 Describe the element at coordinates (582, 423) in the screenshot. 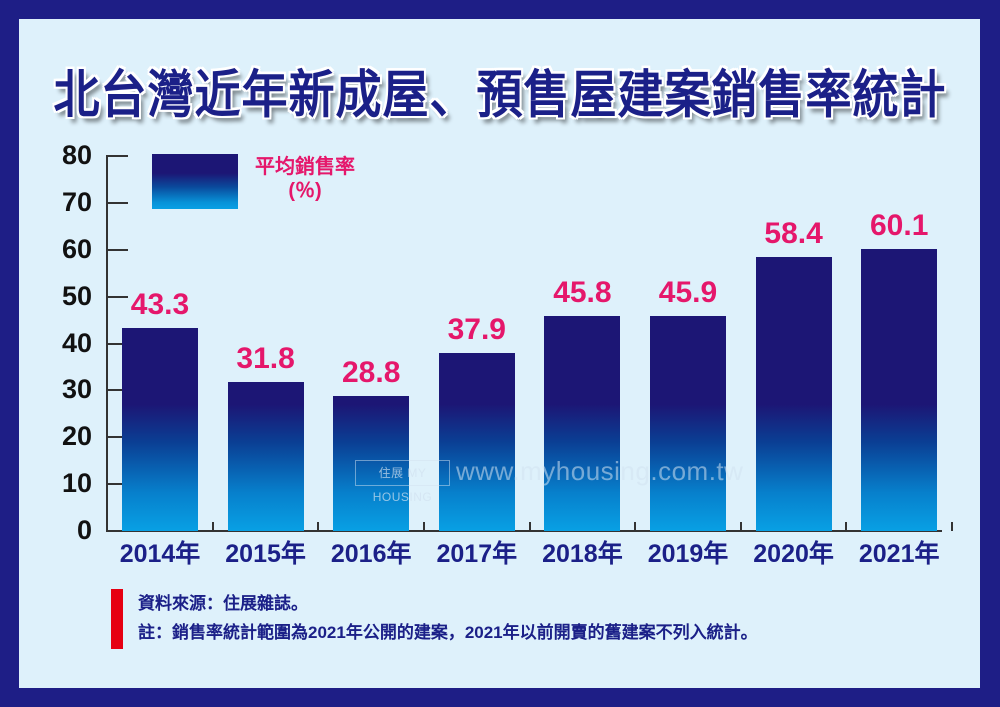

I see `bar-2018` at that location.